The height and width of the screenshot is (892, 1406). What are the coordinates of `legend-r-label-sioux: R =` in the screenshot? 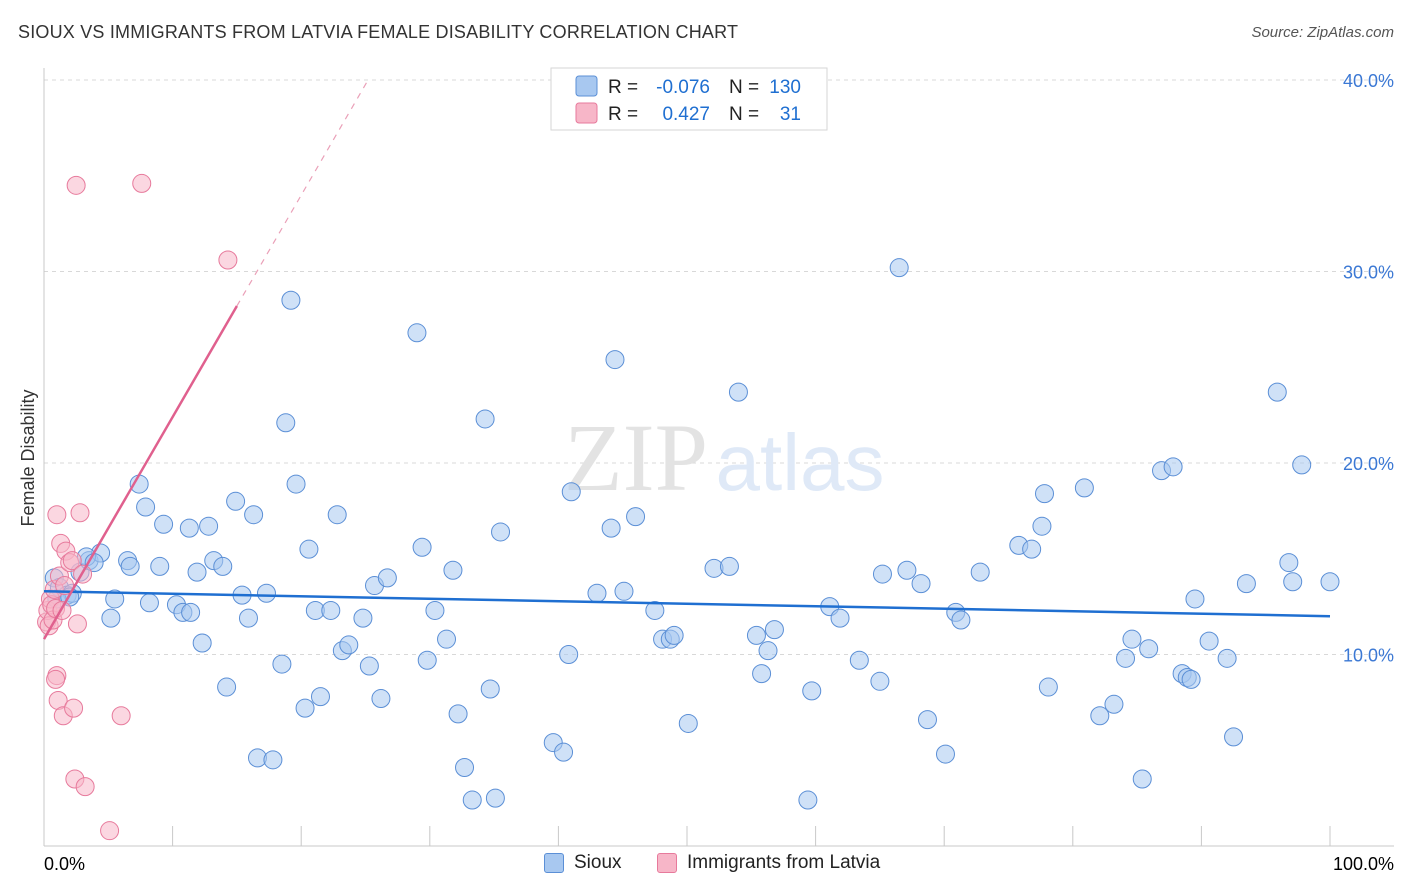 It's located at (623, 87).